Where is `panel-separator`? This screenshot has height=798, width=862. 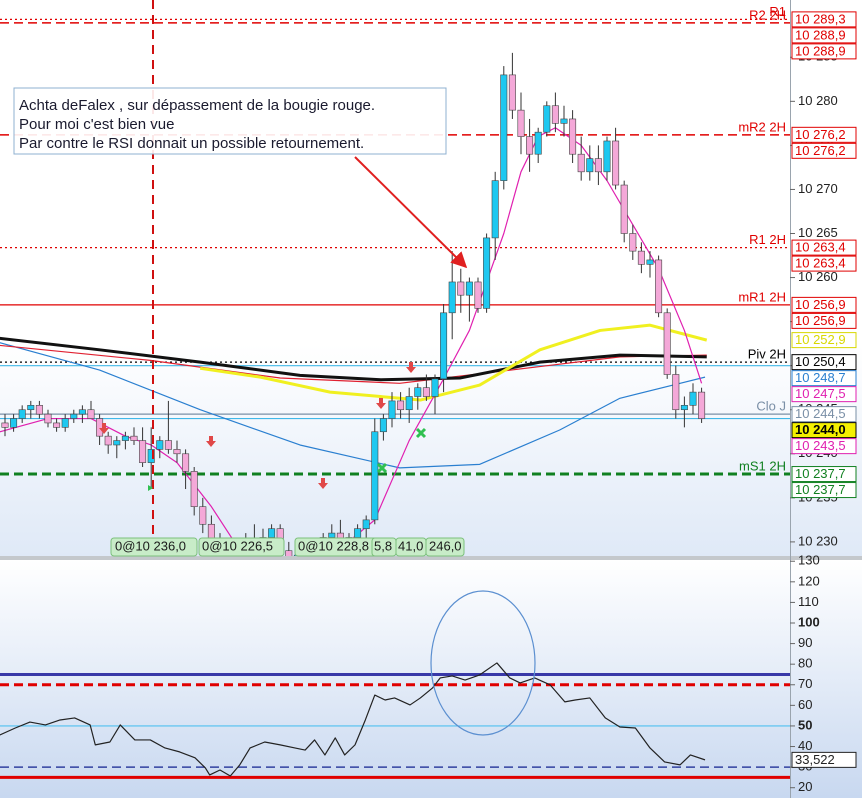 panel-separator is located at coordinates (431, 558).